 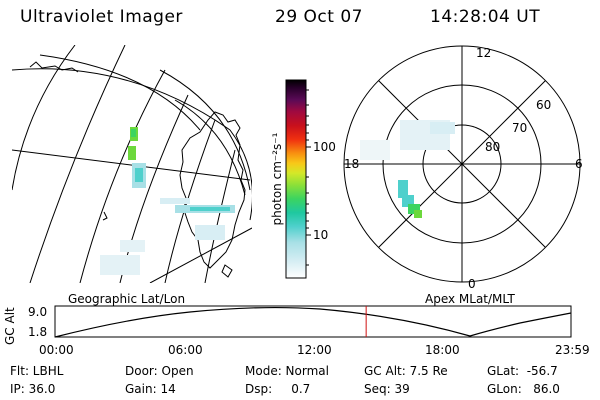 What do you see at coordinates (484, 53) in the screenshot?
I see `mlt-label-12: 12` at bounding box center [484, 53].